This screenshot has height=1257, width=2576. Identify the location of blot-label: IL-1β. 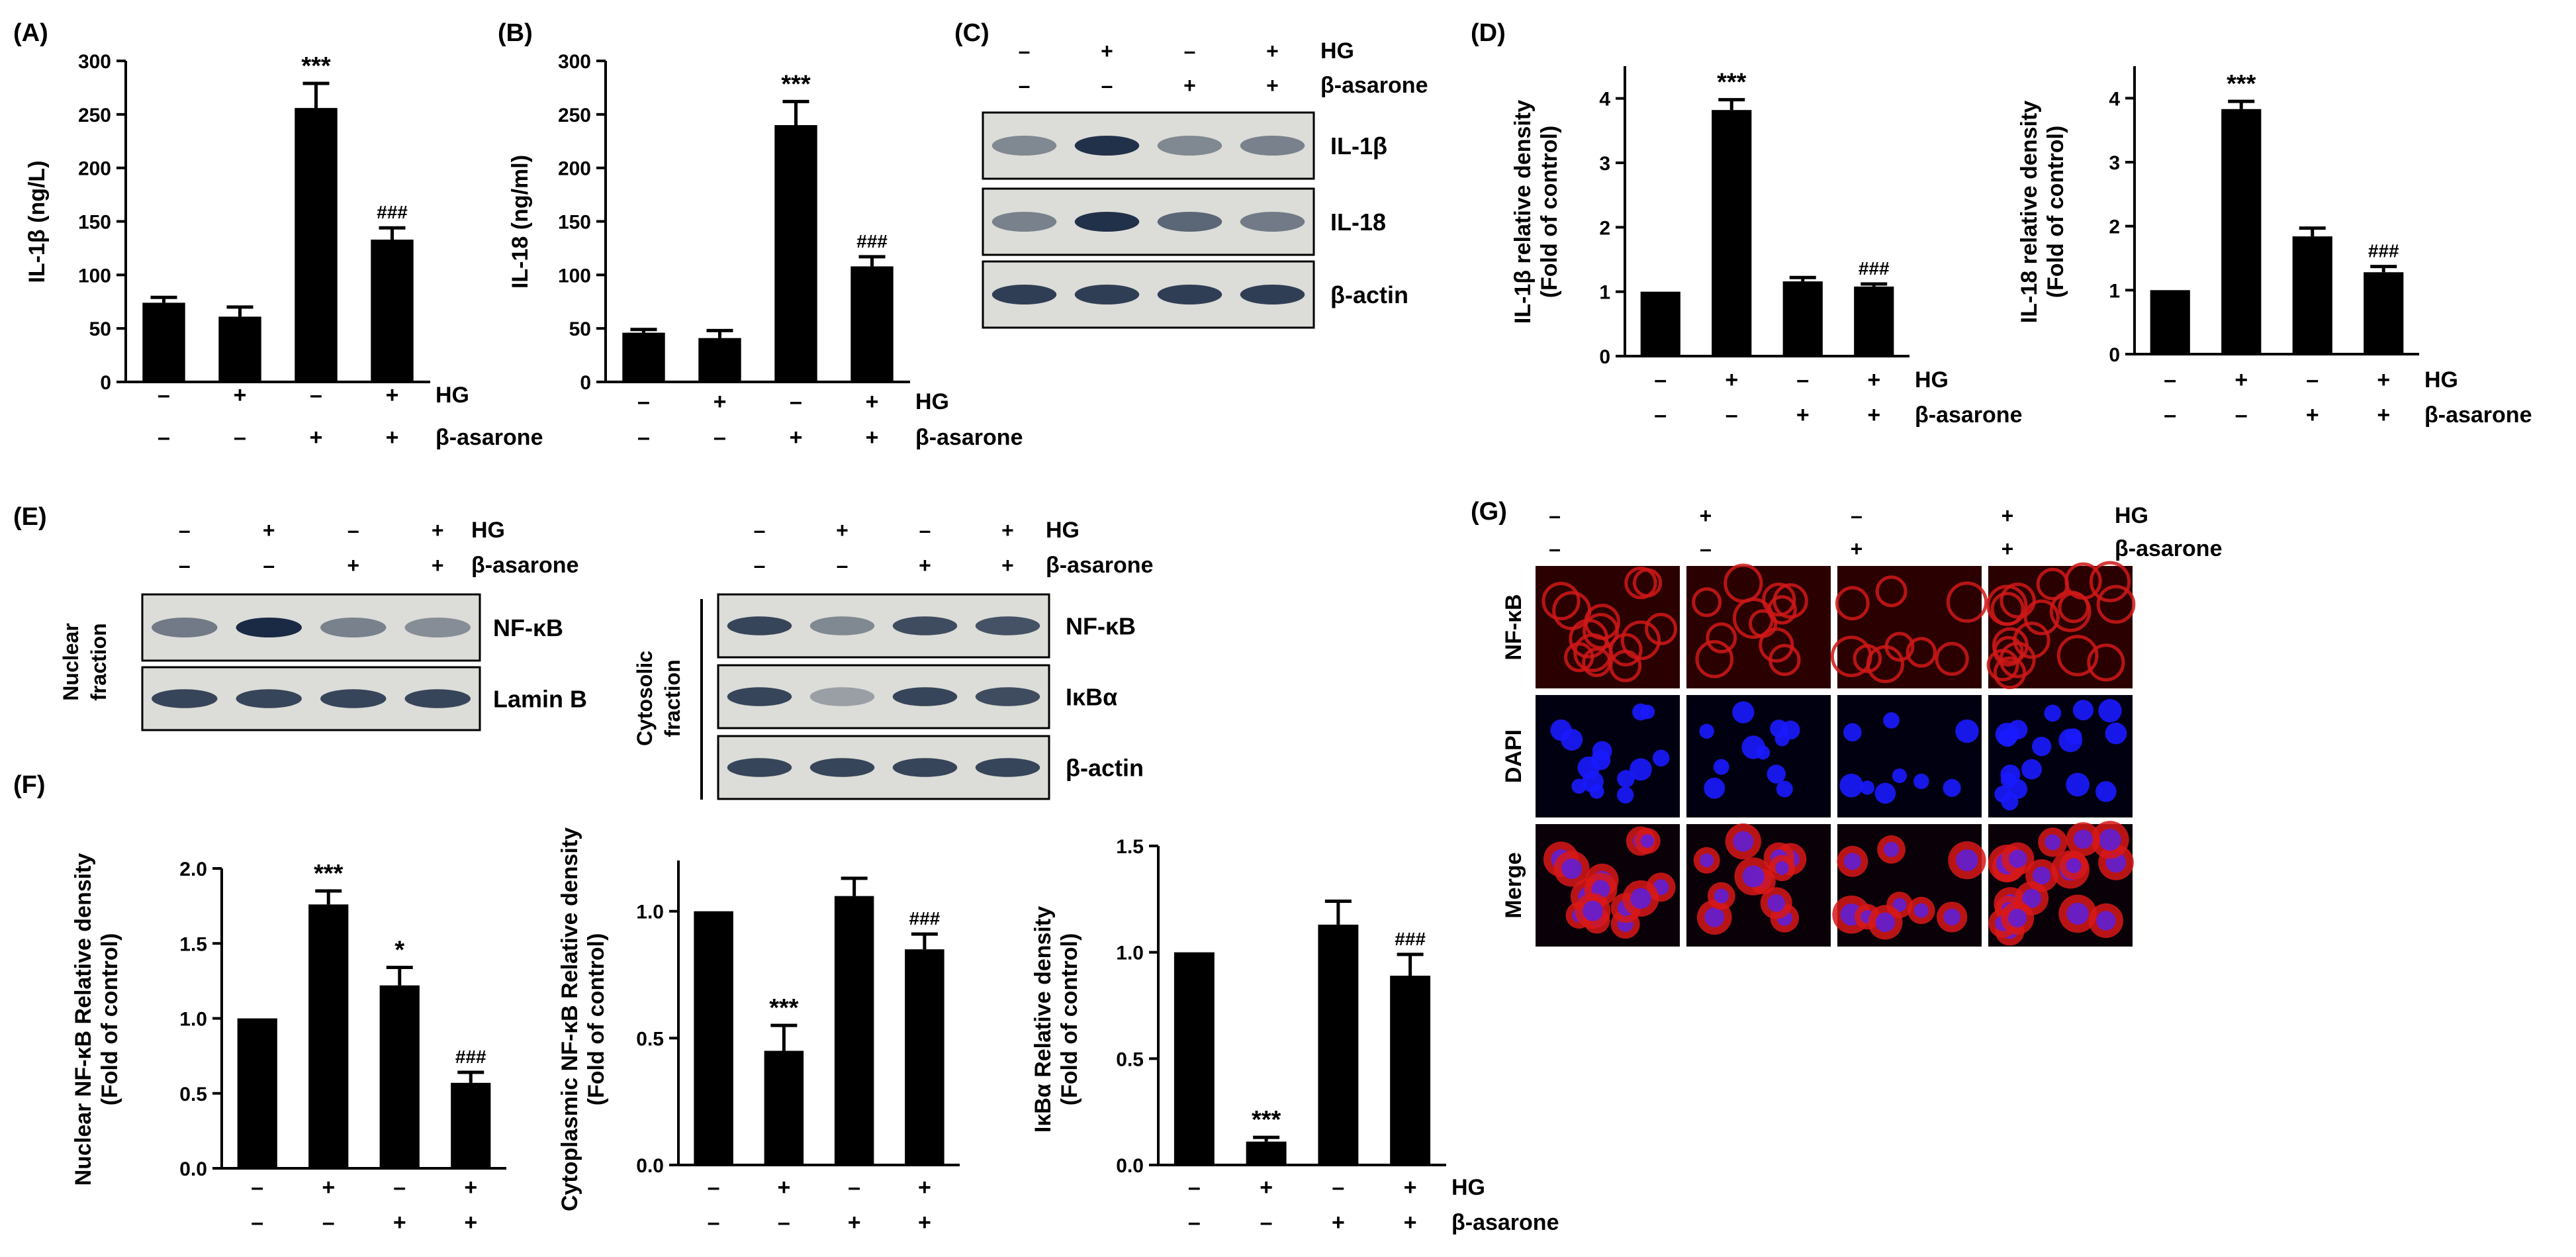
(1358, 146).